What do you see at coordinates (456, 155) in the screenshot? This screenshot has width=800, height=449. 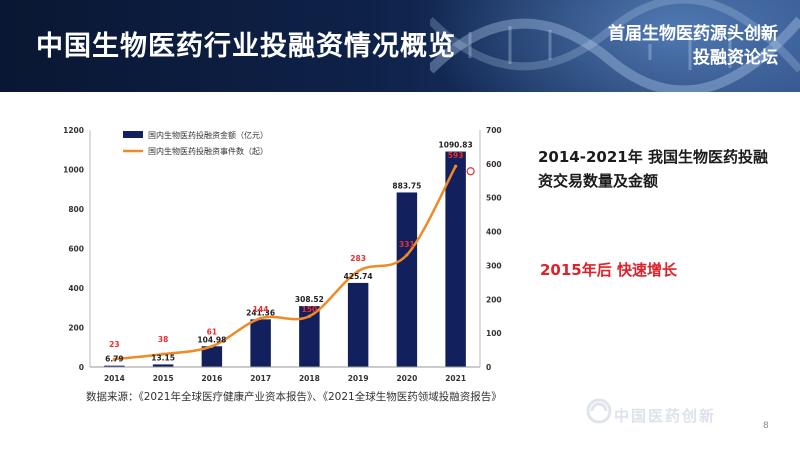 I see `line-value-label: 593` at bounding box center [456, 155].